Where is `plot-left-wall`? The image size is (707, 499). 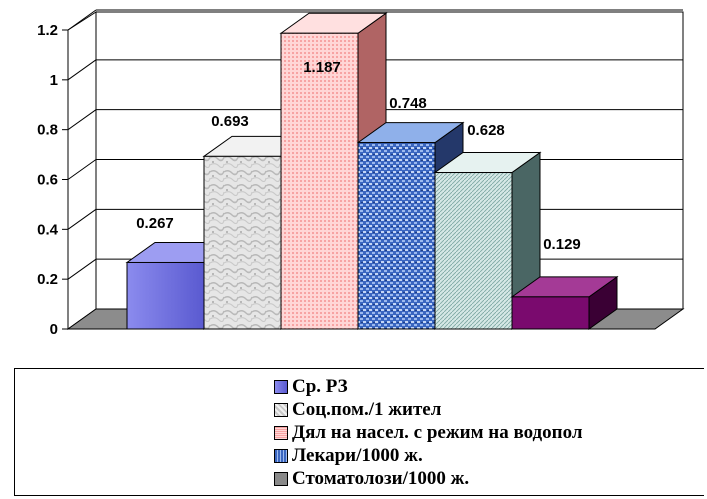
plot-left-wall is located at coordinates (82, 170).